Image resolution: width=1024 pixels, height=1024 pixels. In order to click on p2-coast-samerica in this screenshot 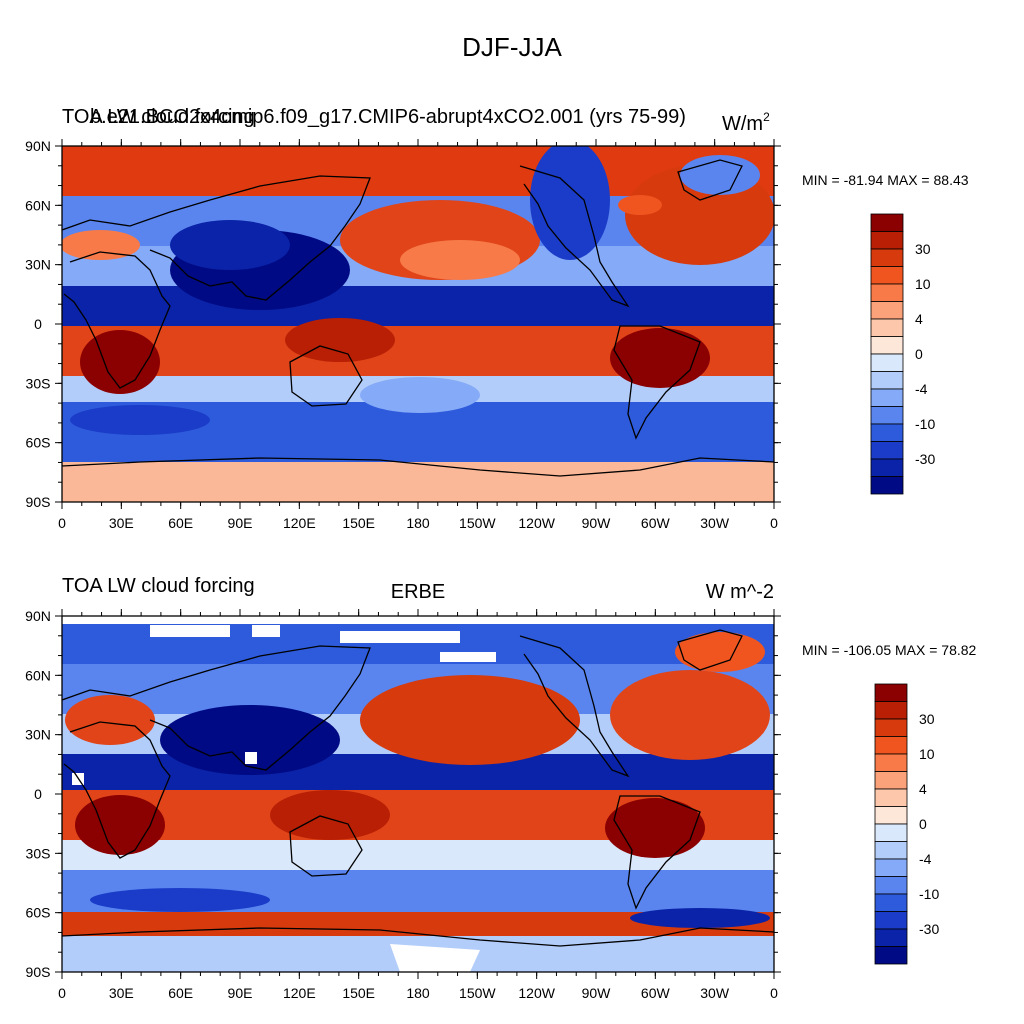, I will do `click(657, 852)`.